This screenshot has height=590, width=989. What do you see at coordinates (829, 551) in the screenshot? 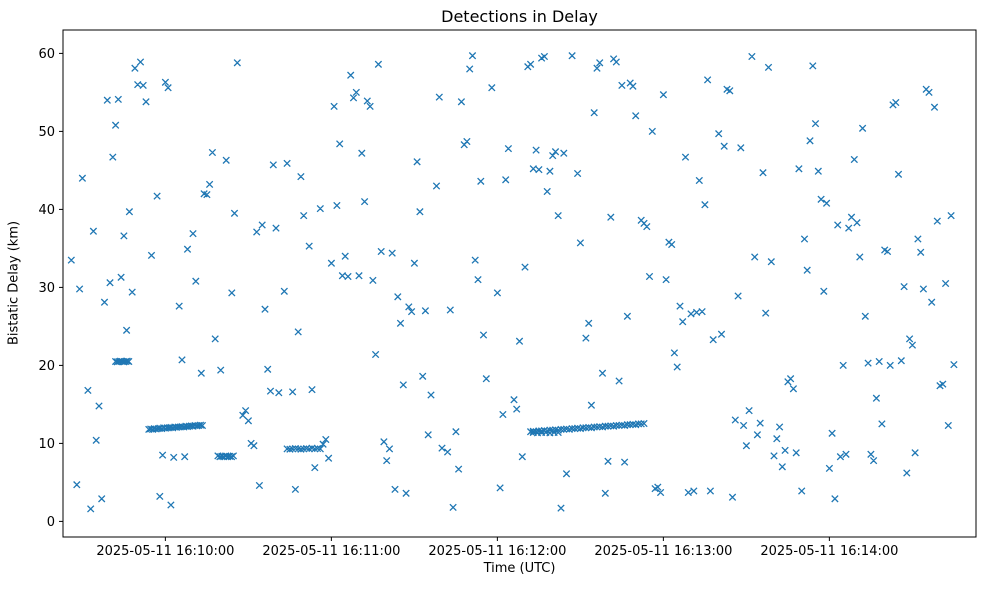
I see `x-tick-label: 2025-05-11 16:14:00` at bounding box center [829, 551].